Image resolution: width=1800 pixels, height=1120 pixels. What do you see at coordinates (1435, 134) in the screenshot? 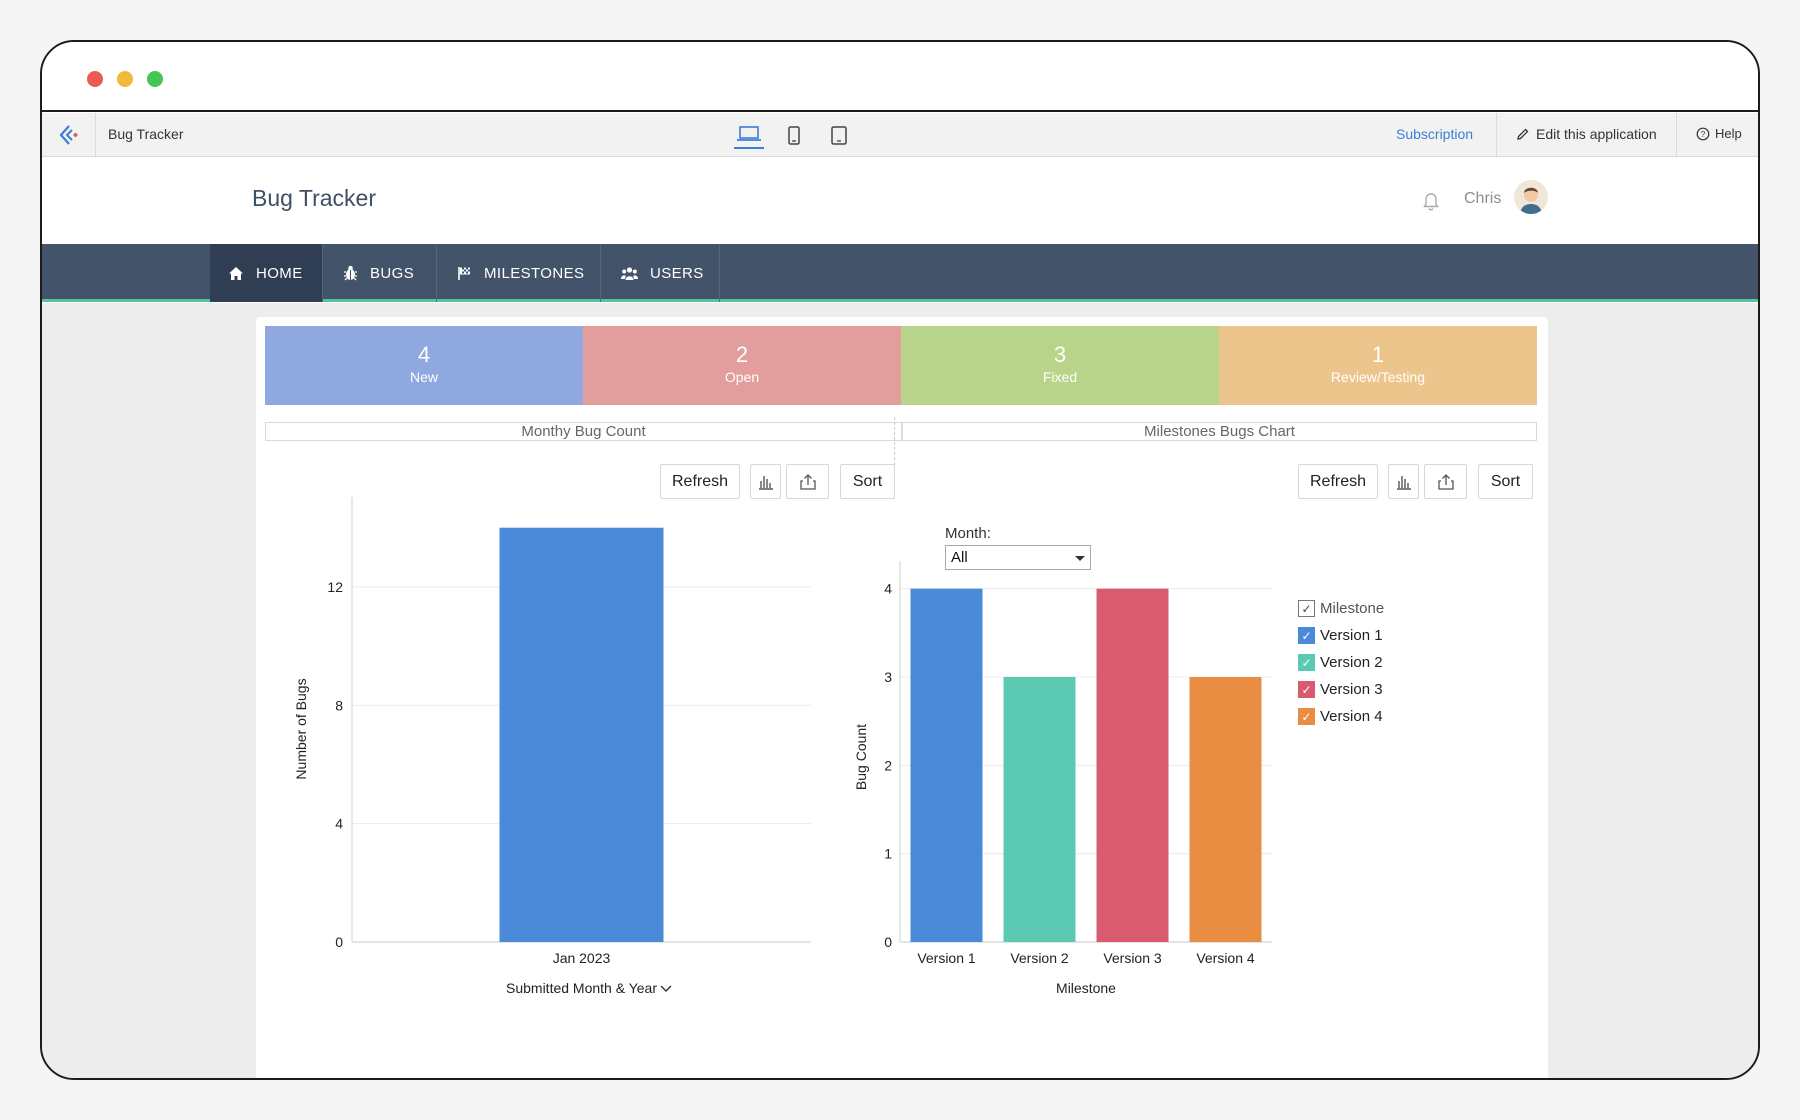
I see `subscription-link: Subscription` at bounding box center [1435, 134].